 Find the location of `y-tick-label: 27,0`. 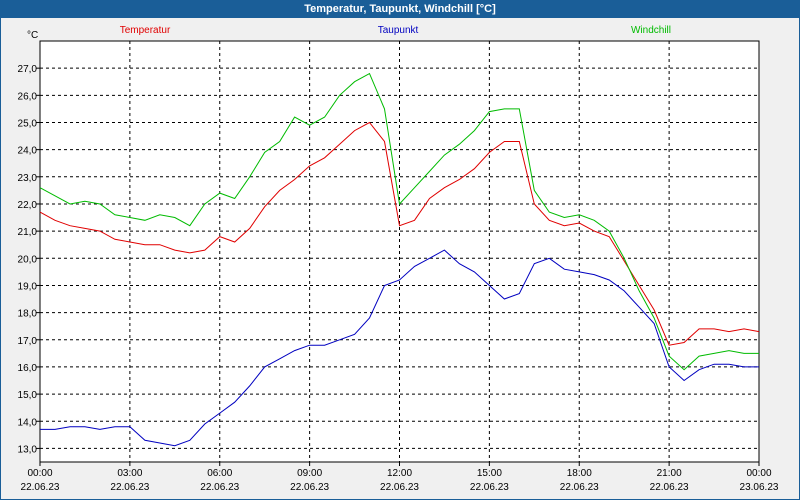

y-tick-label: 27,0 is located at coordinates (28, 69).